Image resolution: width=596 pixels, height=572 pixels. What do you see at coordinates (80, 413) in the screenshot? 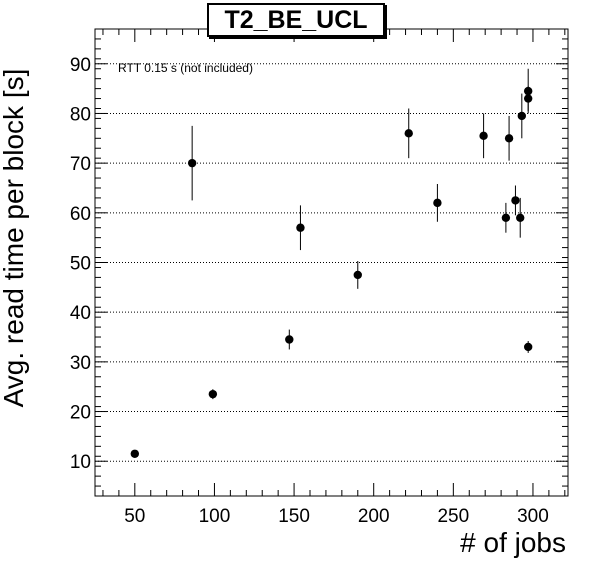
I see `y-tick-label: 20` at bounding box center [80, 413].